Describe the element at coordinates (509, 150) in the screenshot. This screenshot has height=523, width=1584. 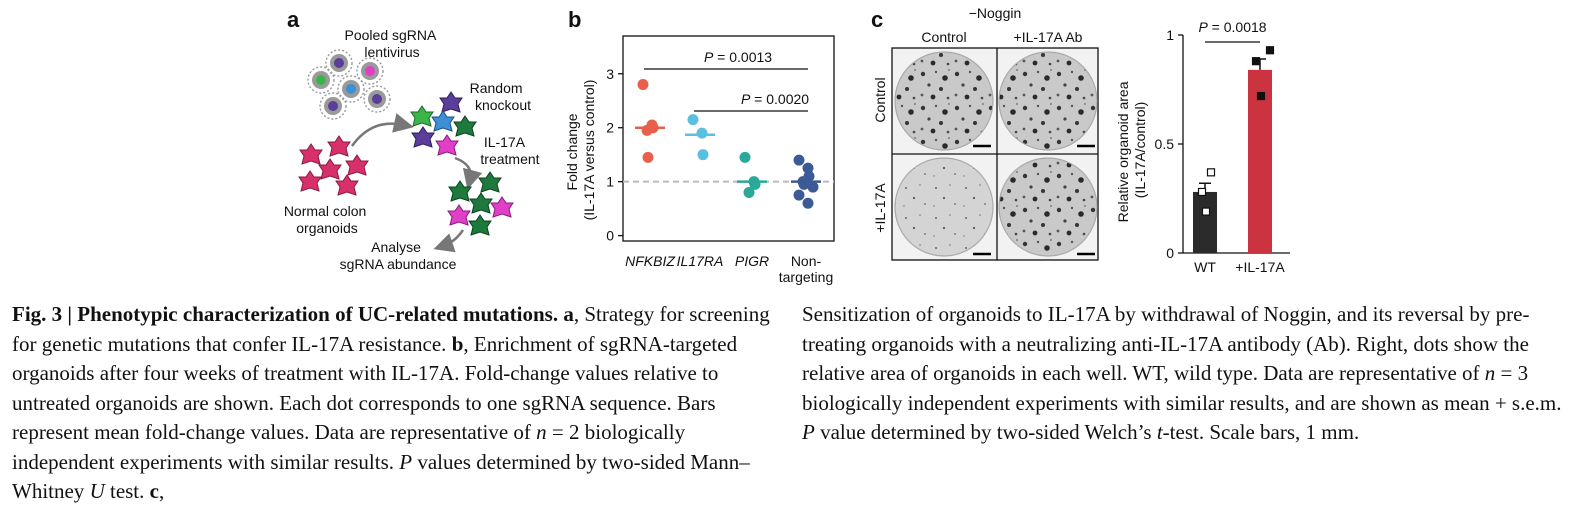
I see `il17a-treatment-label: IL-17A treatment` at that location.